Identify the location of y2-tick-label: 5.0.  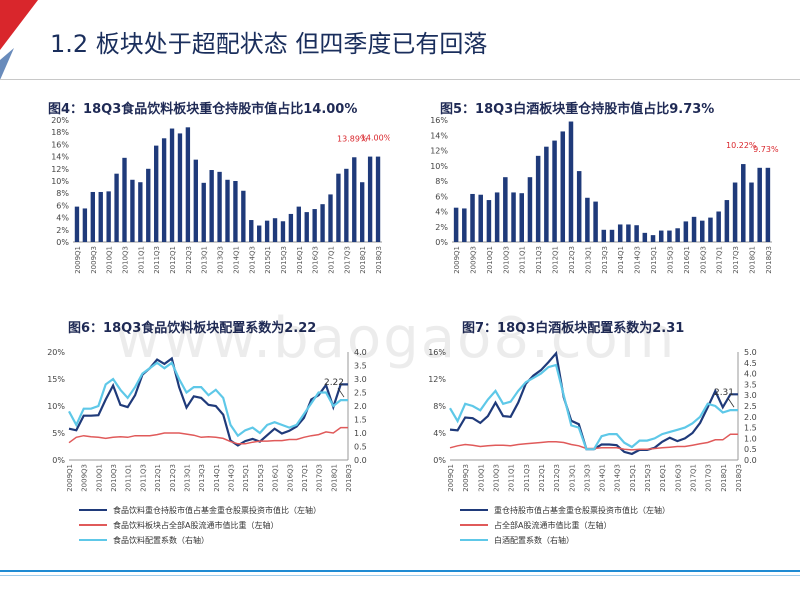
(750, 352).